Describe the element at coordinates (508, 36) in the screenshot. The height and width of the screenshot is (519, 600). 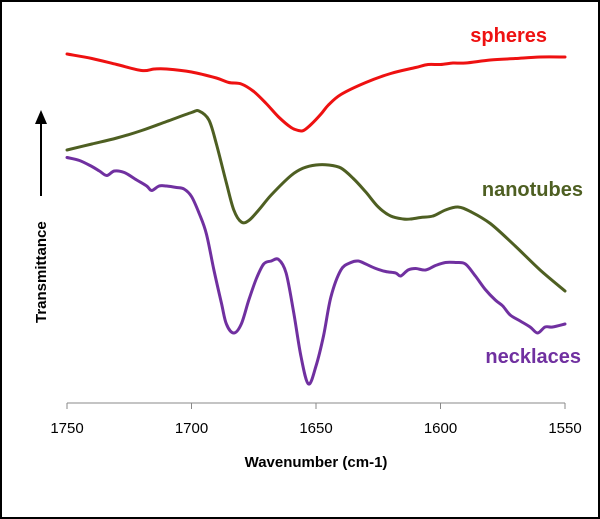
I see `series-label-spheres: spheres` at that location.